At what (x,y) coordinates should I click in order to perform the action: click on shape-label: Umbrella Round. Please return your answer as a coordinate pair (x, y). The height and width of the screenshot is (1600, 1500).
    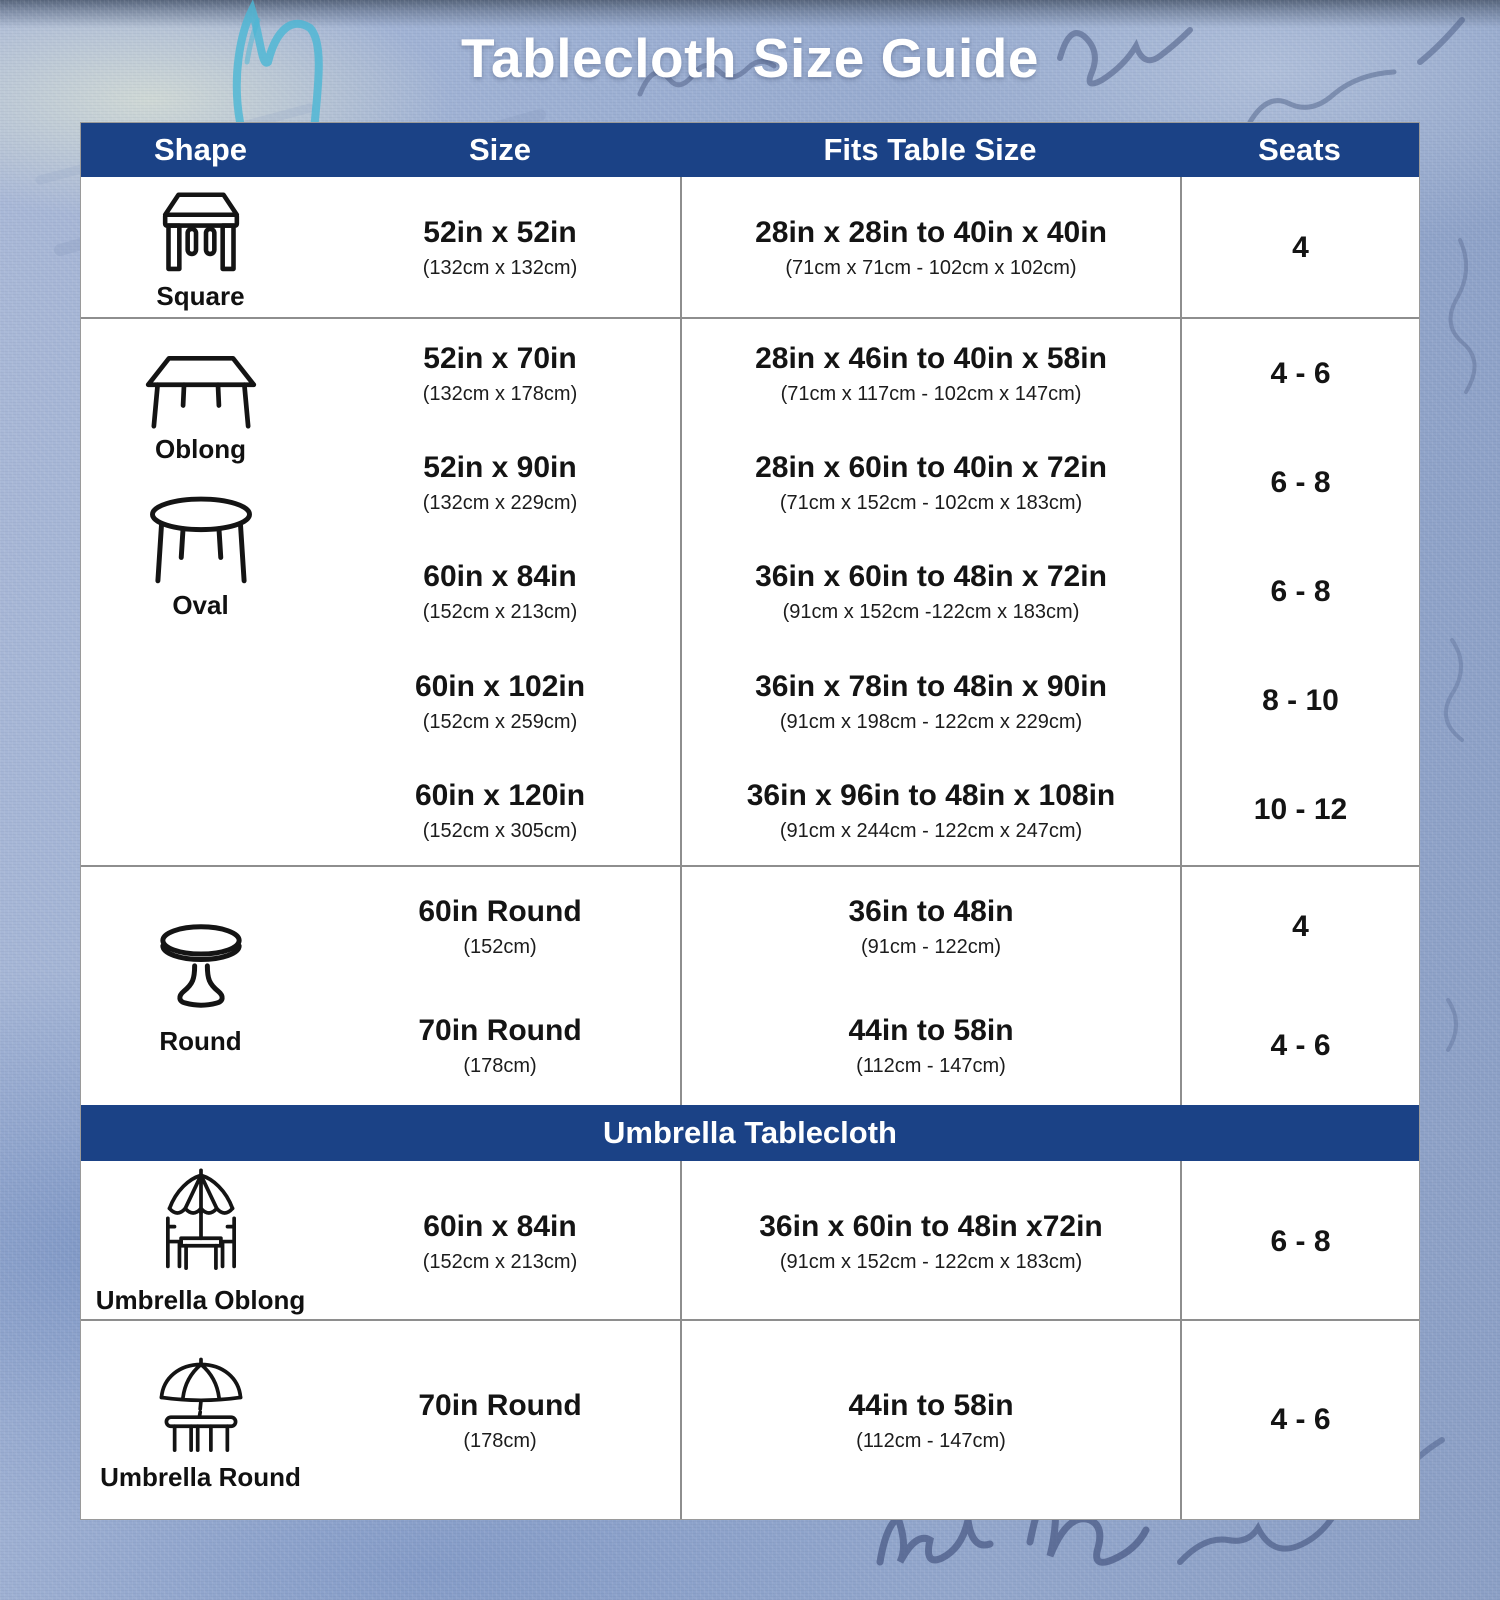
    Looking at the image, I should click on (200, 1476).